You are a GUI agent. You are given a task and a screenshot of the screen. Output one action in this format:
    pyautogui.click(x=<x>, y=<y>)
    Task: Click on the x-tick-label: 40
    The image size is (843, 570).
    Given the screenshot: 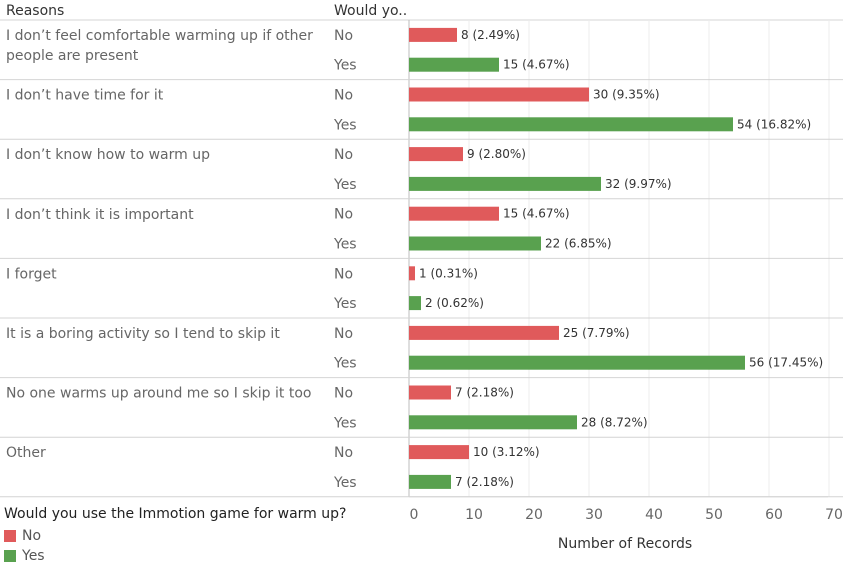 What is the action you would take?
    pyautogui.click(x=654, y=515)
    